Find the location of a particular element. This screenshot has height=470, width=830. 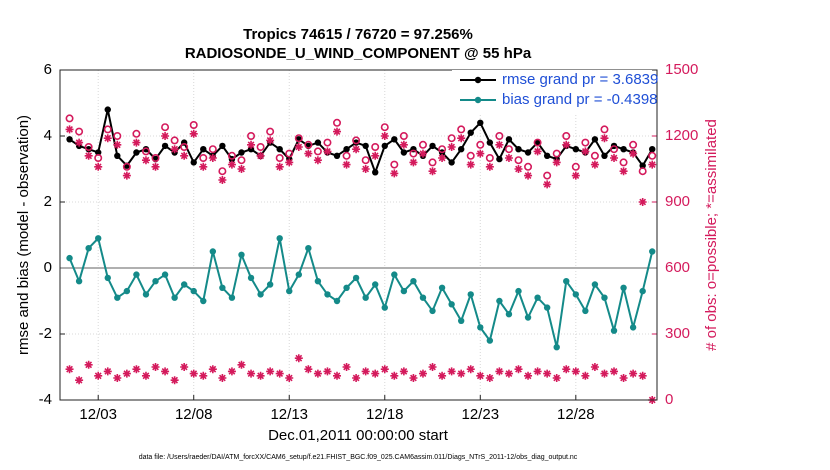

legend-marker is located at coordinates (478, 100).